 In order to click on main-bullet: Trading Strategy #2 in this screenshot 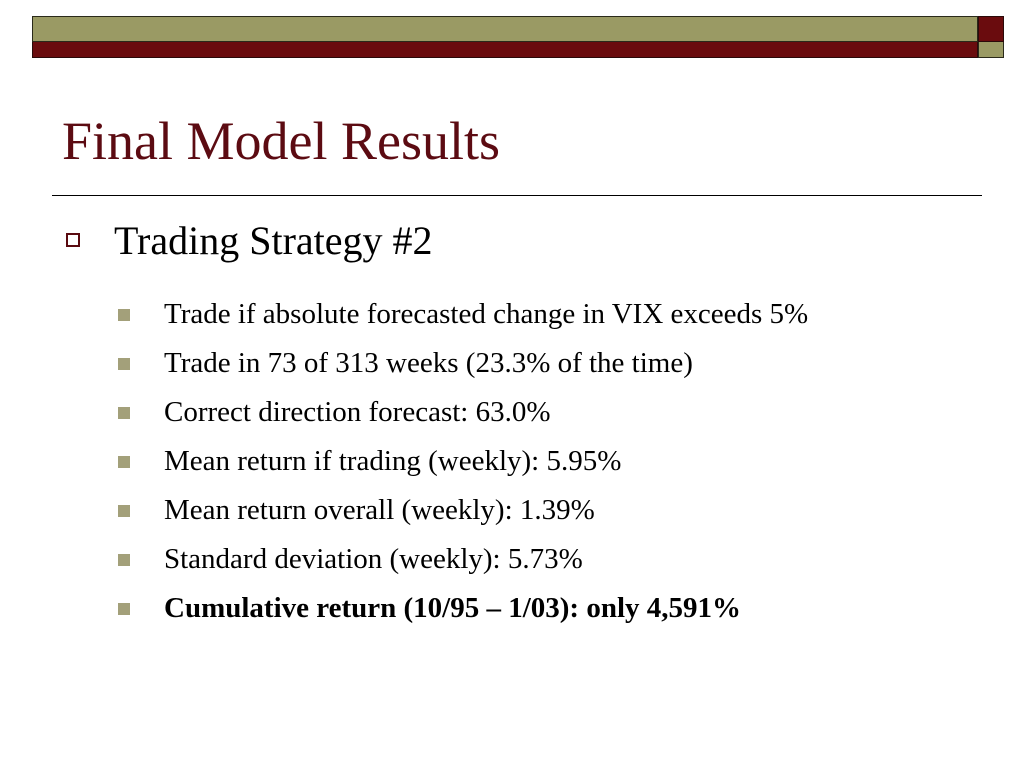, I will do `click(249, 240)`.